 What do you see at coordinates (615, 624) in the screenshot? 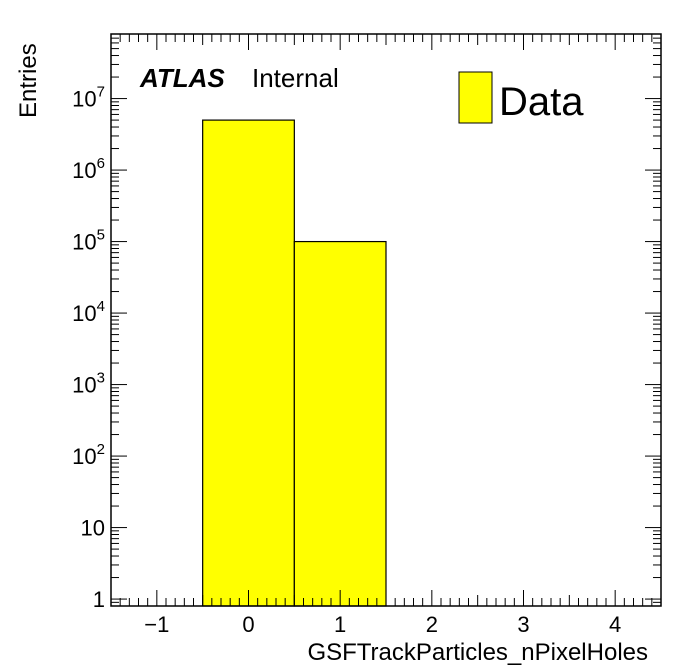
I see `x-tick-label: 4` at bounding box center [615, 624].